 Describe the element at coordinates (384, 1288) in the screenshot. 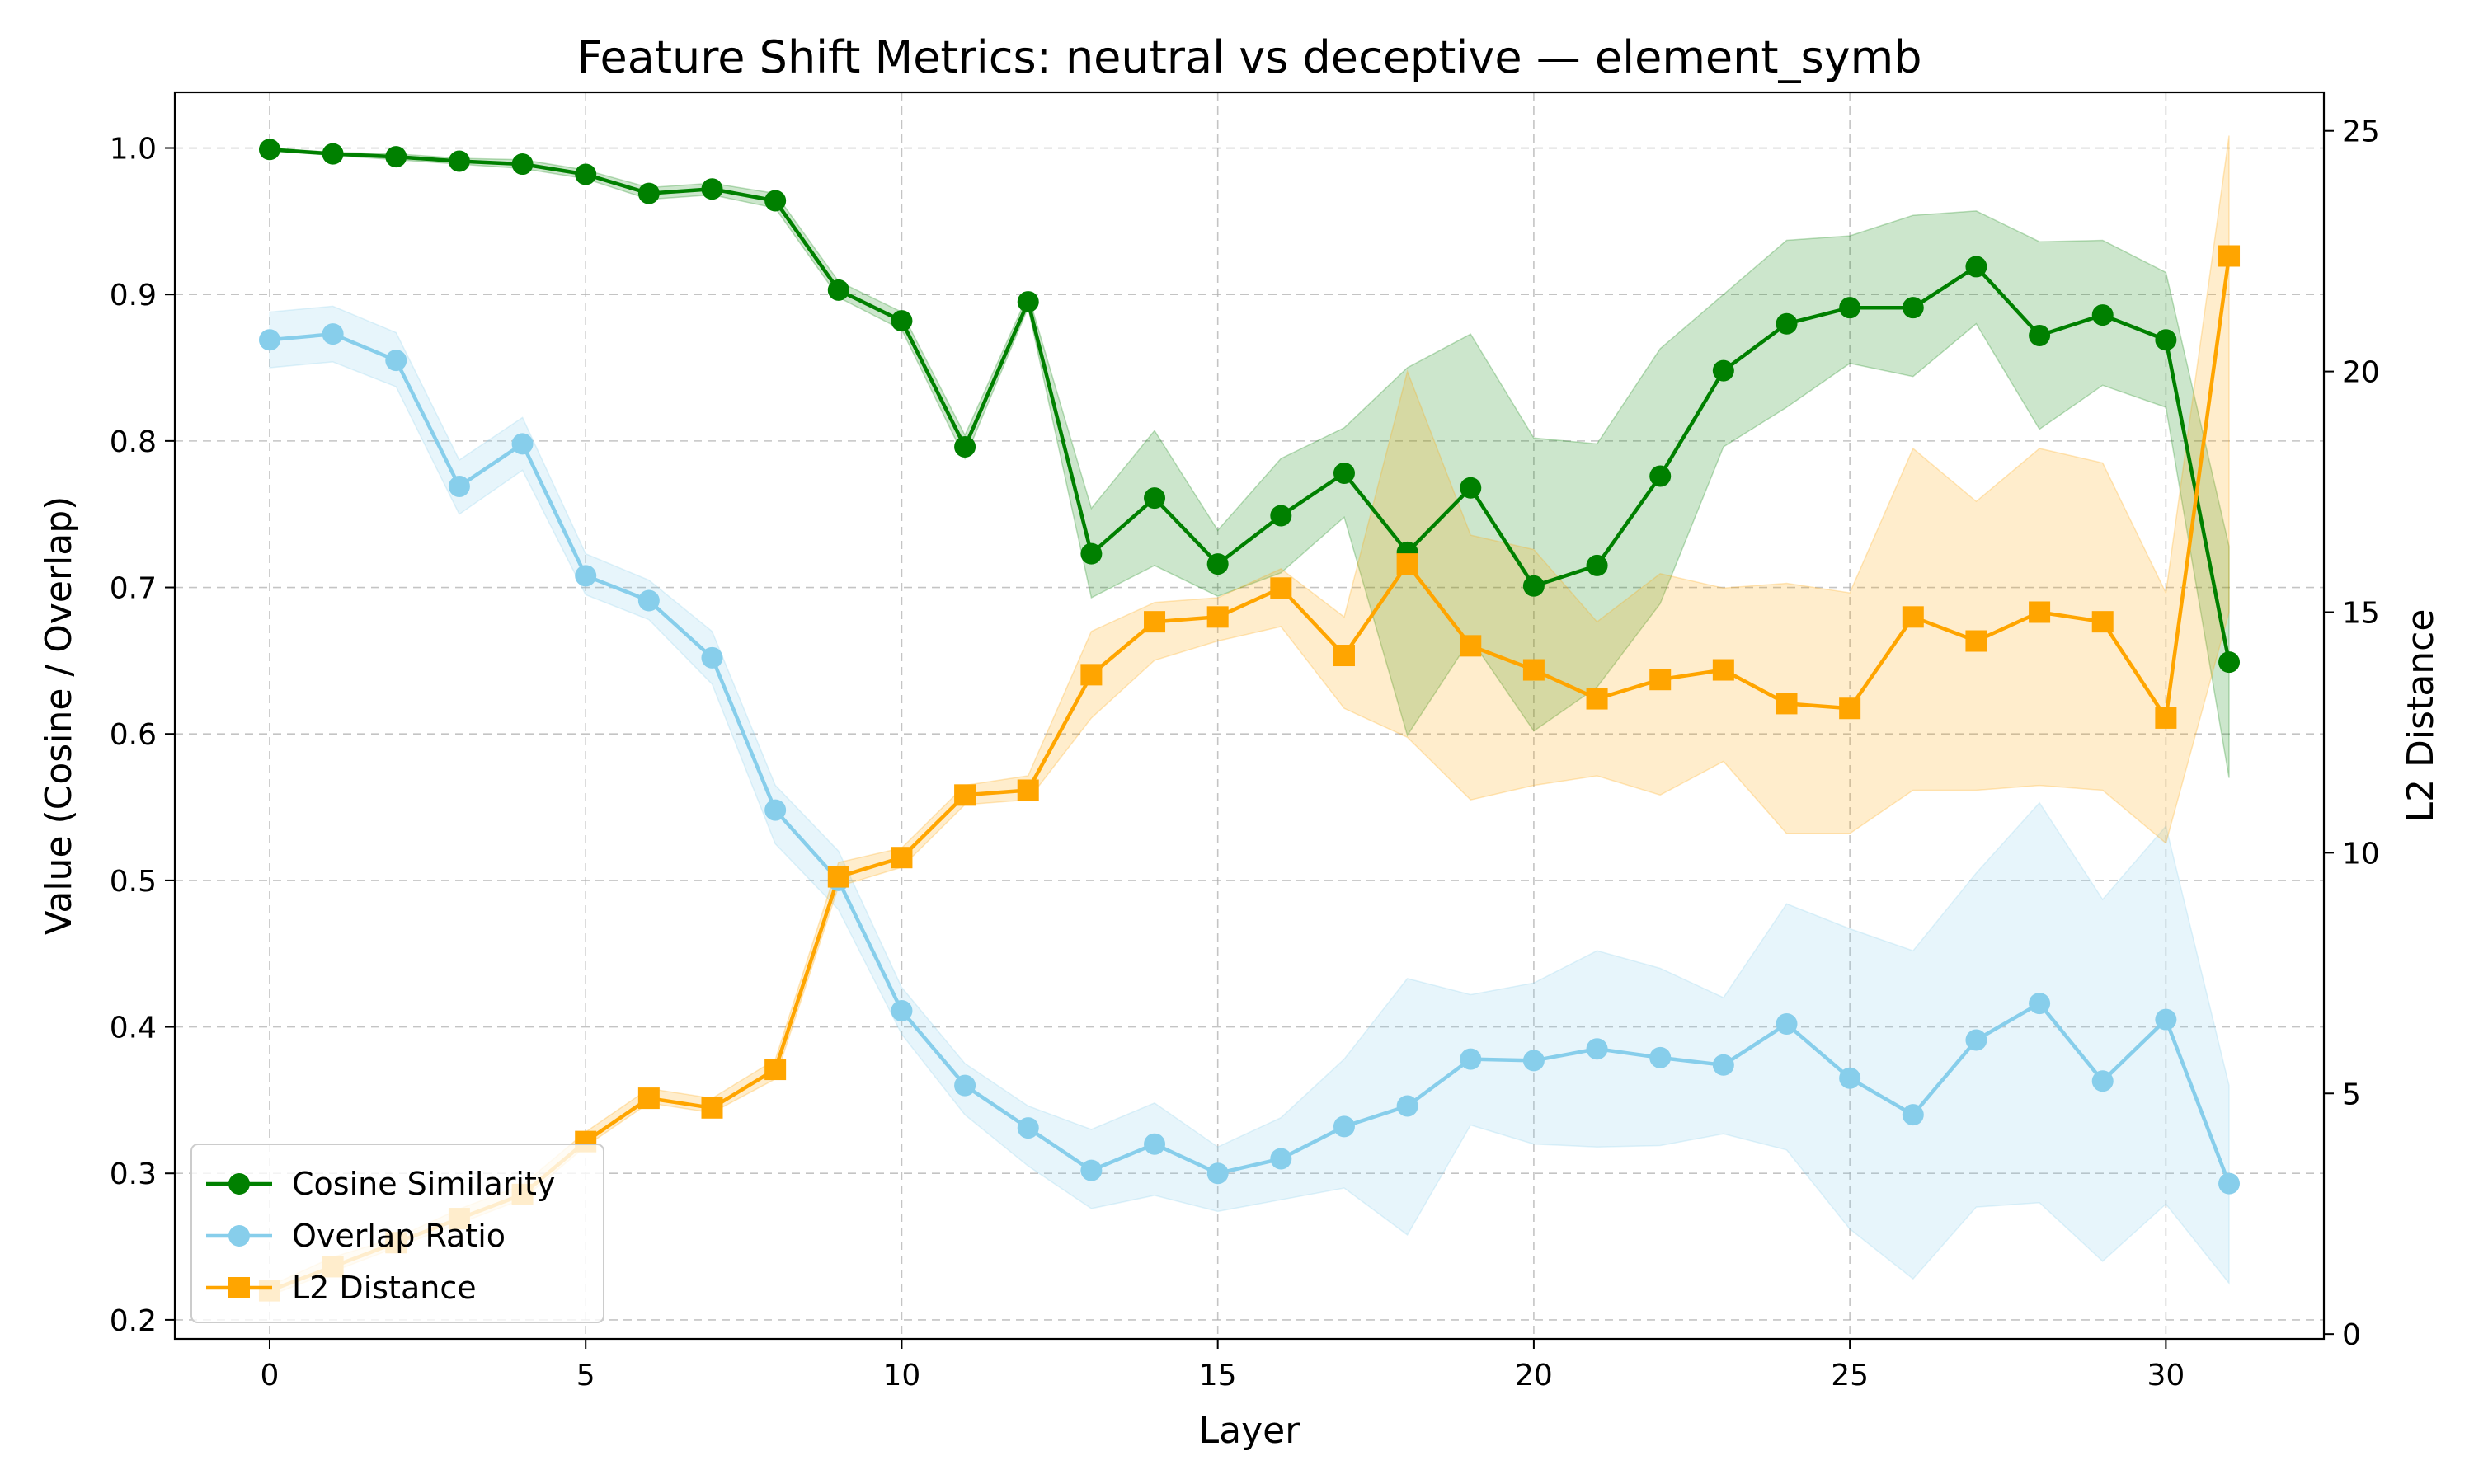

I see `legend-label-l2-distance: L2 Distance` at that location.